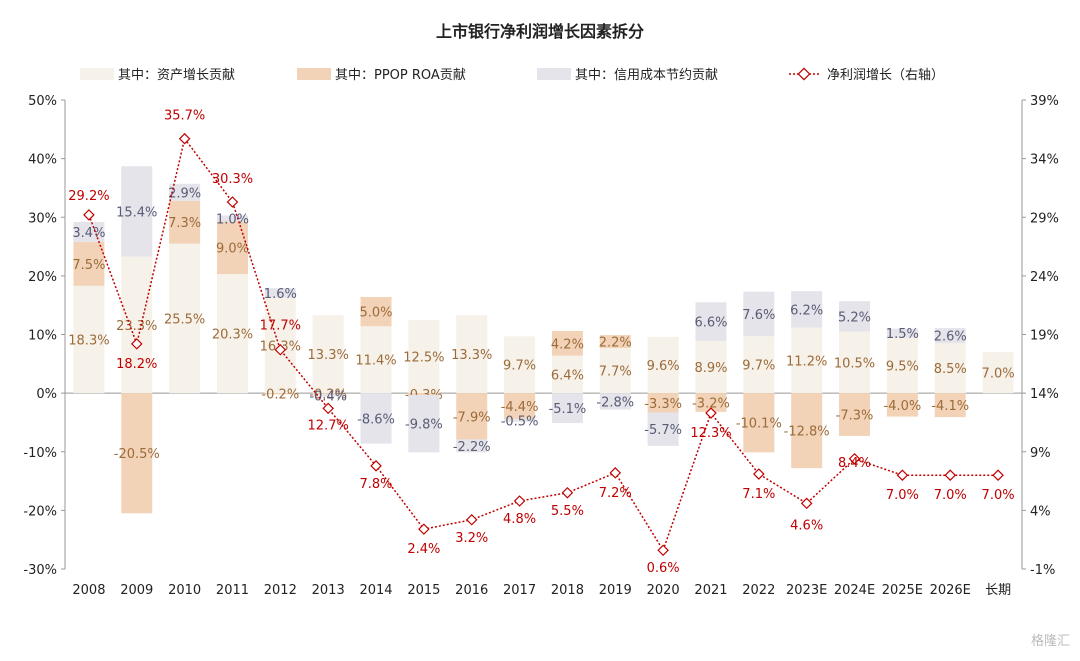 Image resolution: width=1080 pixels, height=661 pixels. What do you see at coordinates (280, 326) in the screenshot?
I see `line-value-label: 17.7%` at bounding box center [280, 326].